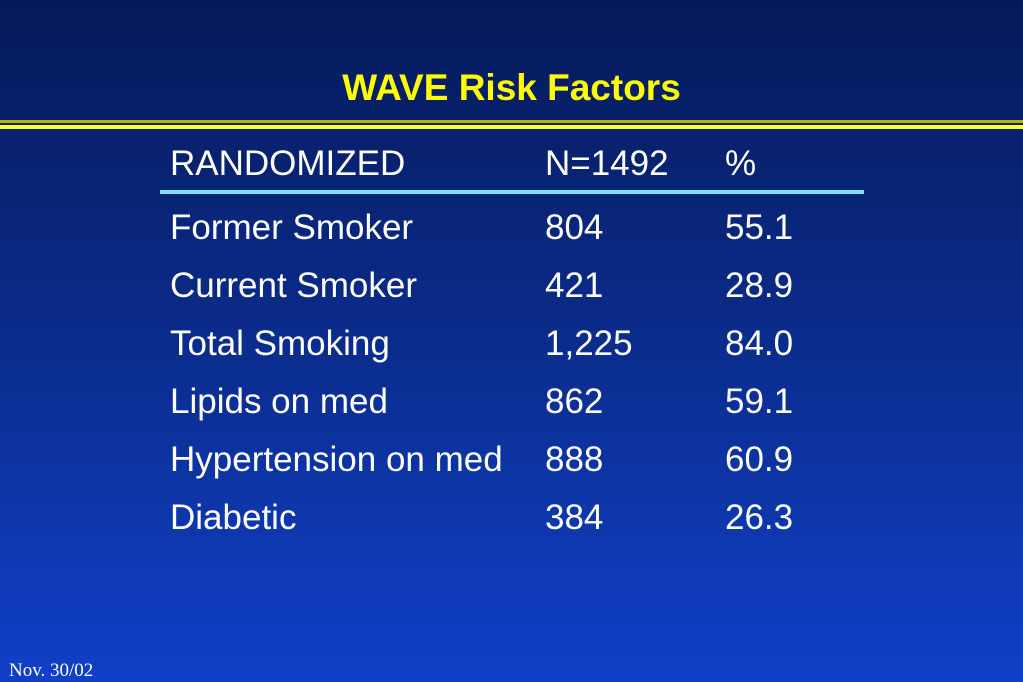 The width and height of the screenshot is (1023, 682). What do you see at coordinates (294, 285) in the screenshot?
I see `row-factor: Current Smoker` at bounding box center [294, 285].